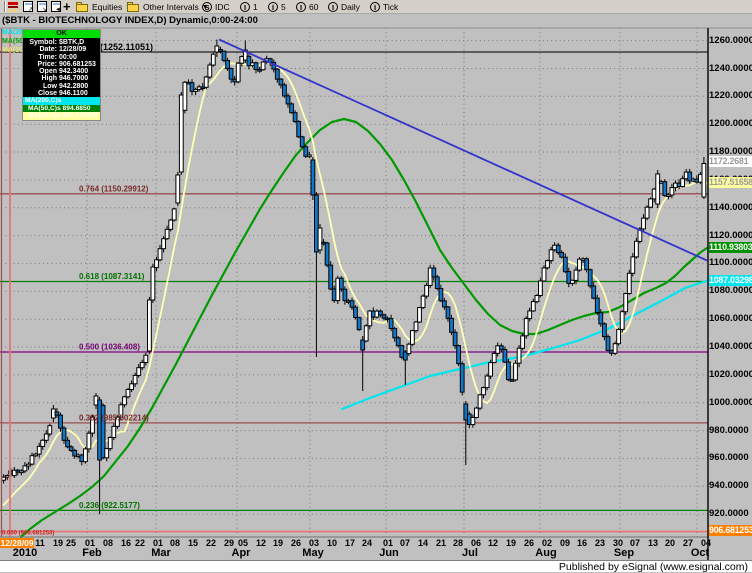 This screenshot has width=752, height=573. What do you see at coordinates (114, 418) in the screenshot?
I see `svg-text: 0.382 (985.502214)` at bounding box center [114, 418].